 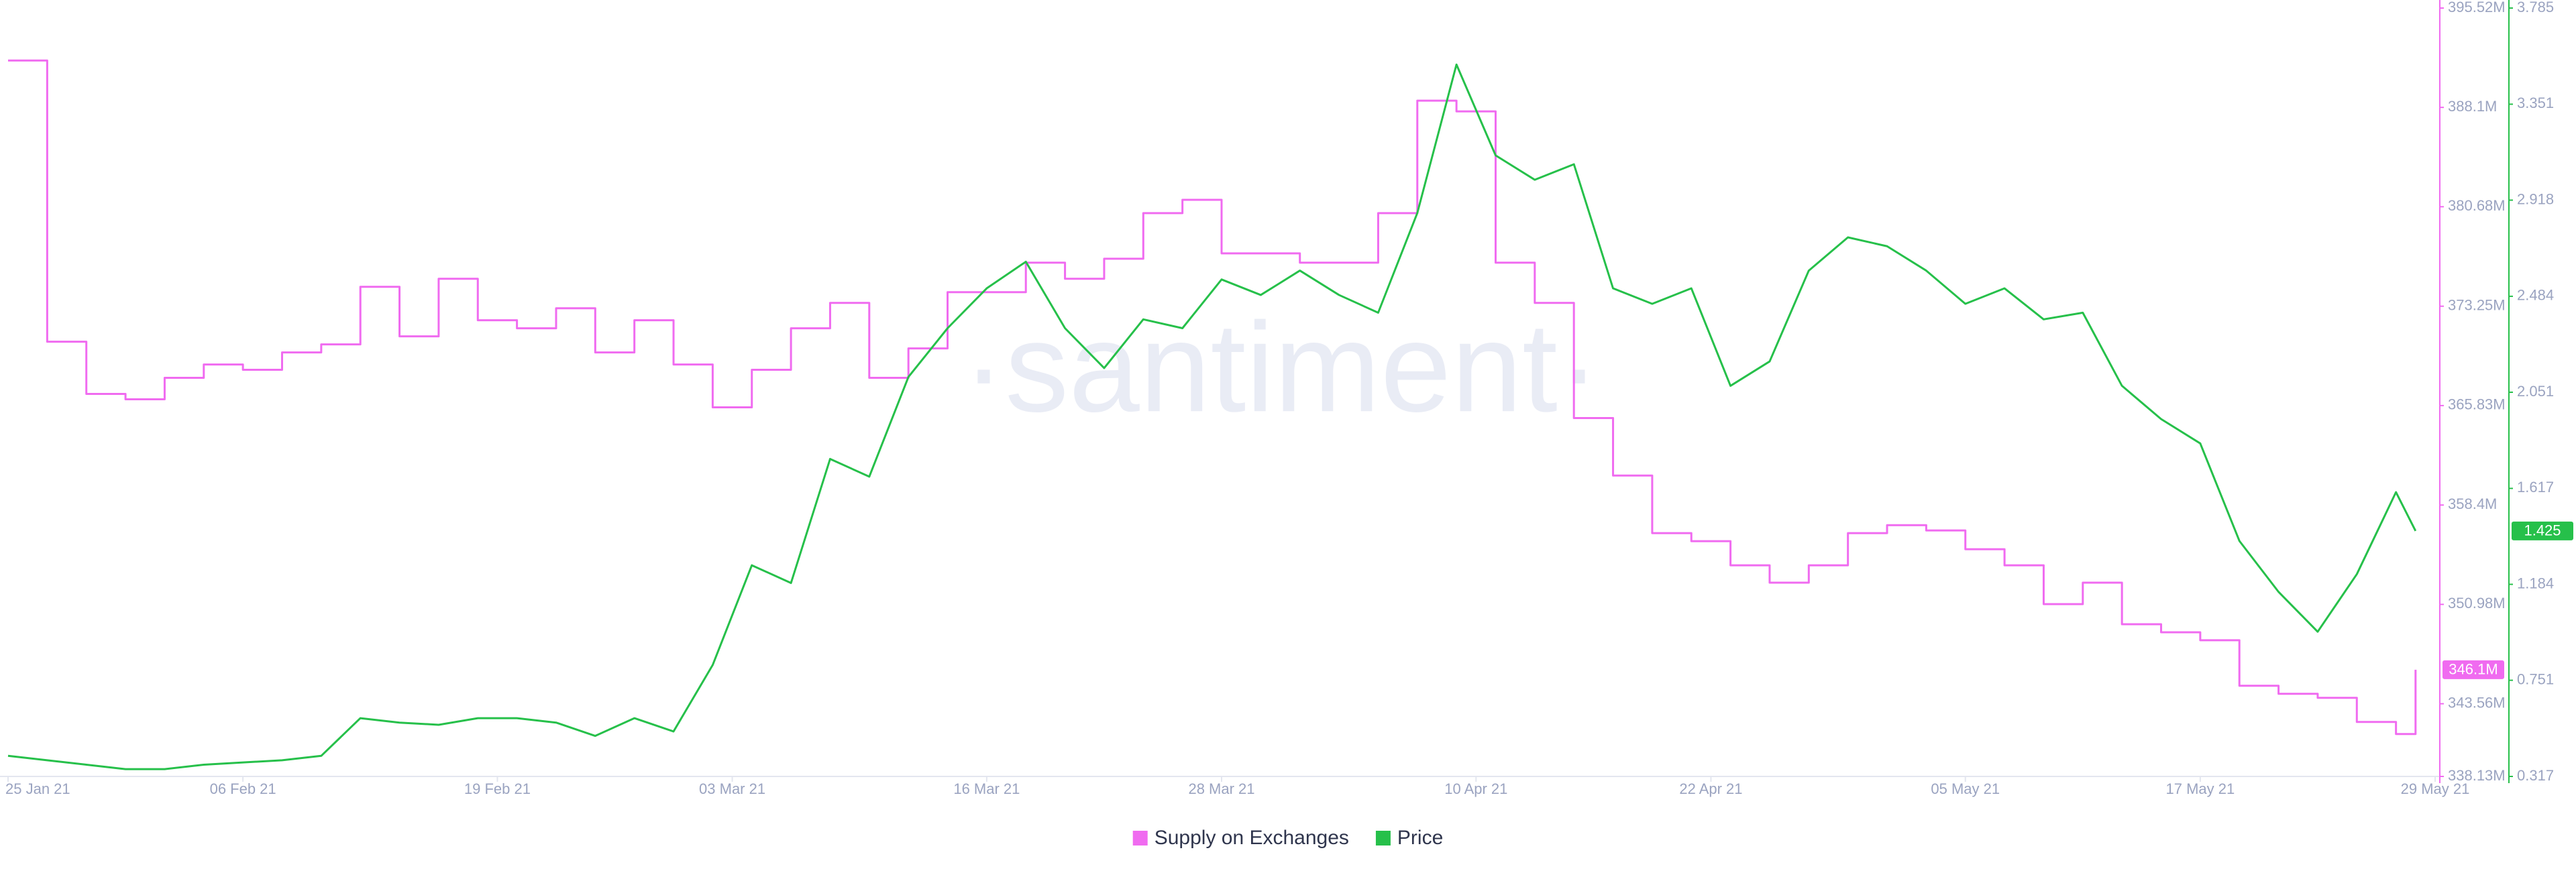 I want to click on y-tick-label: 373.25M, so click(x=2477, y=305).